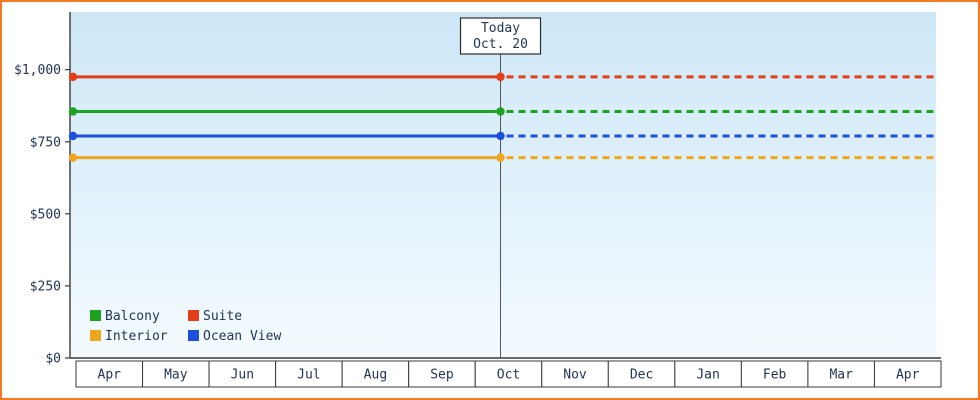  I want to click on month-label: Jun, so click(242, 375).